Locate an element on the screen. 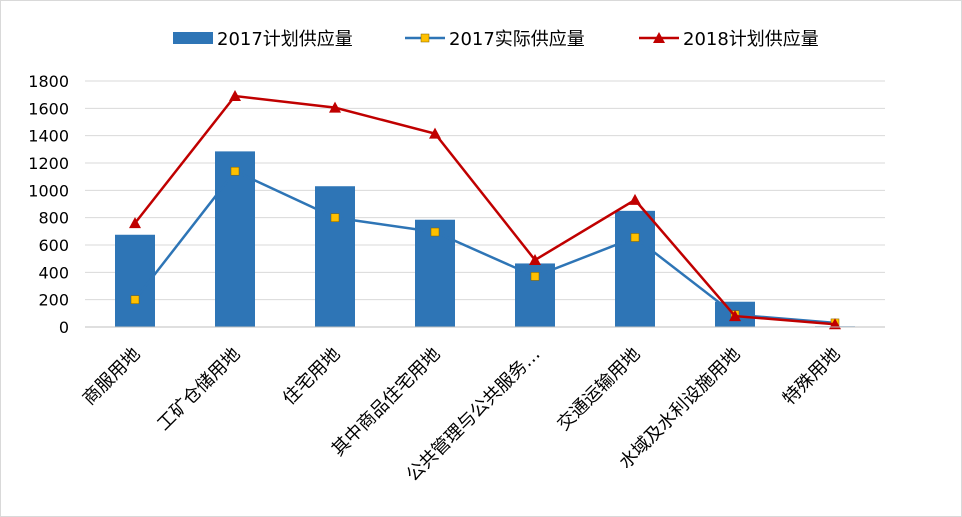  y-tick-label: 1600 is located at coordinates (48, 108).